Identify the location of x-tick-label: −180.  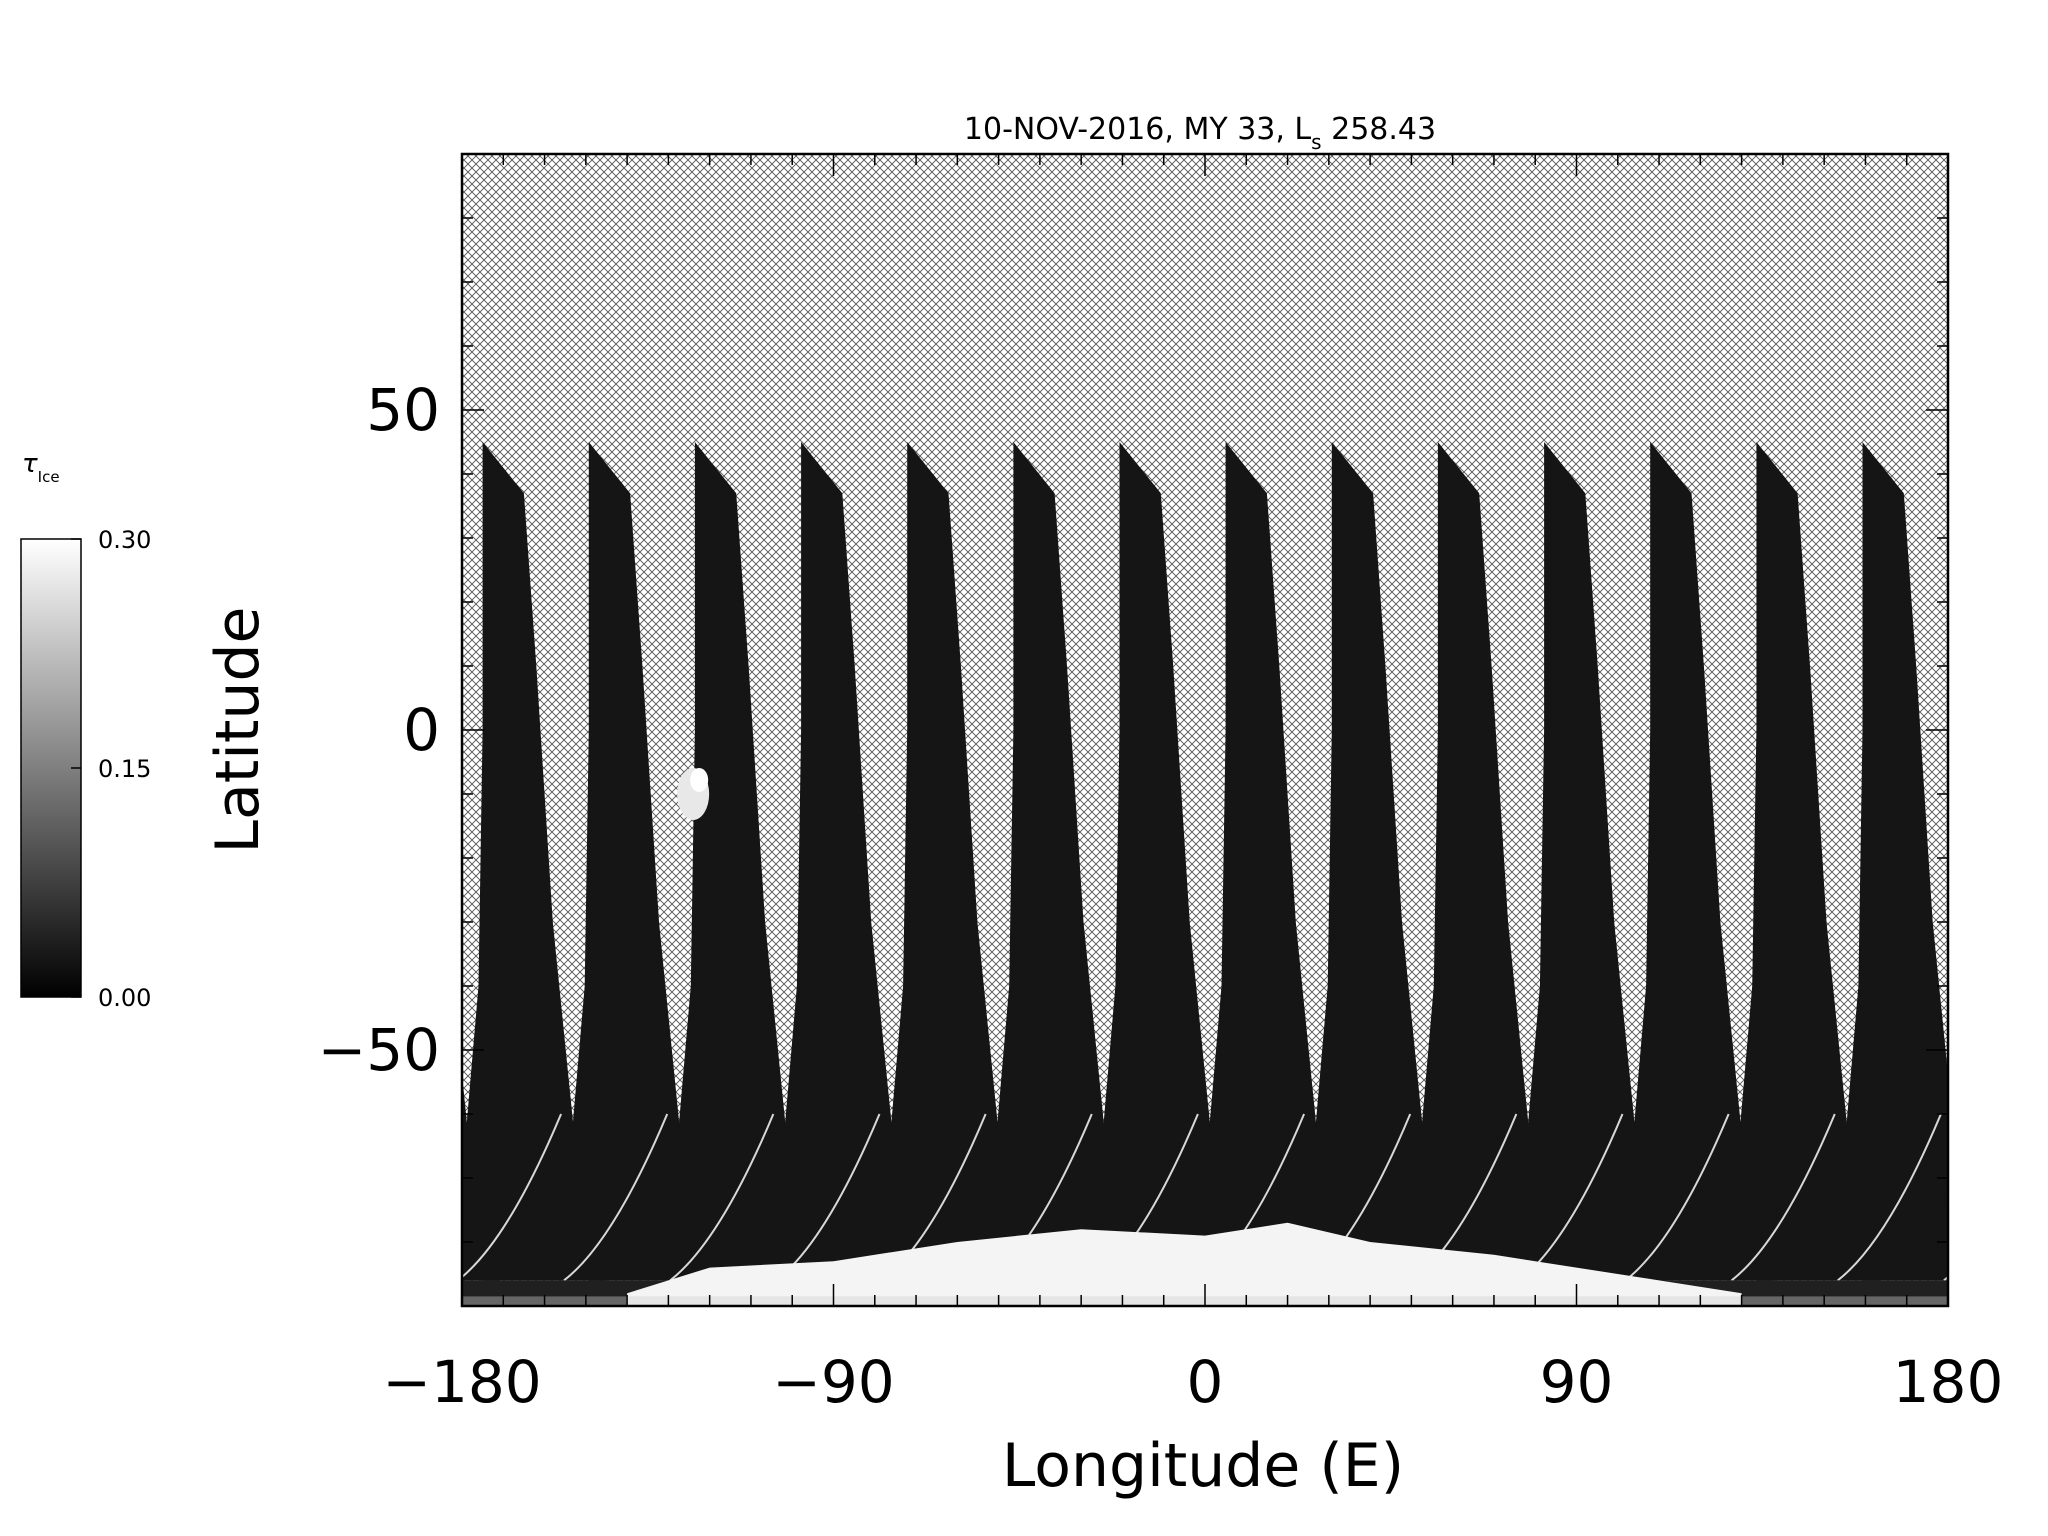
(461, 1382).